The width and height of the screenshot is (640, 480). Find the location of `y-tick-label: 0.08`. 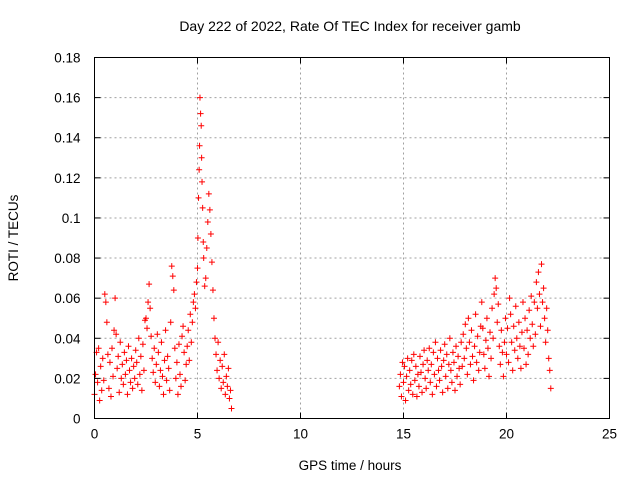

y-tick-label: 0.08 is located at coordinates (67, 258).